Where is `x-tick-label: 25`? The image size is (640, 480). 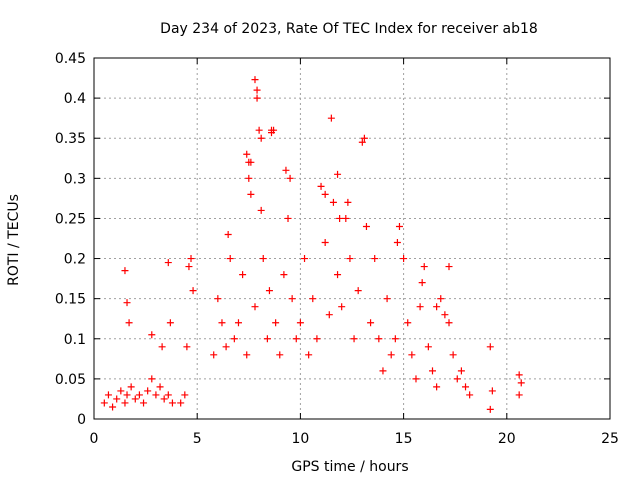 x-tick-label: 25 is located at coordinates (610, 439).